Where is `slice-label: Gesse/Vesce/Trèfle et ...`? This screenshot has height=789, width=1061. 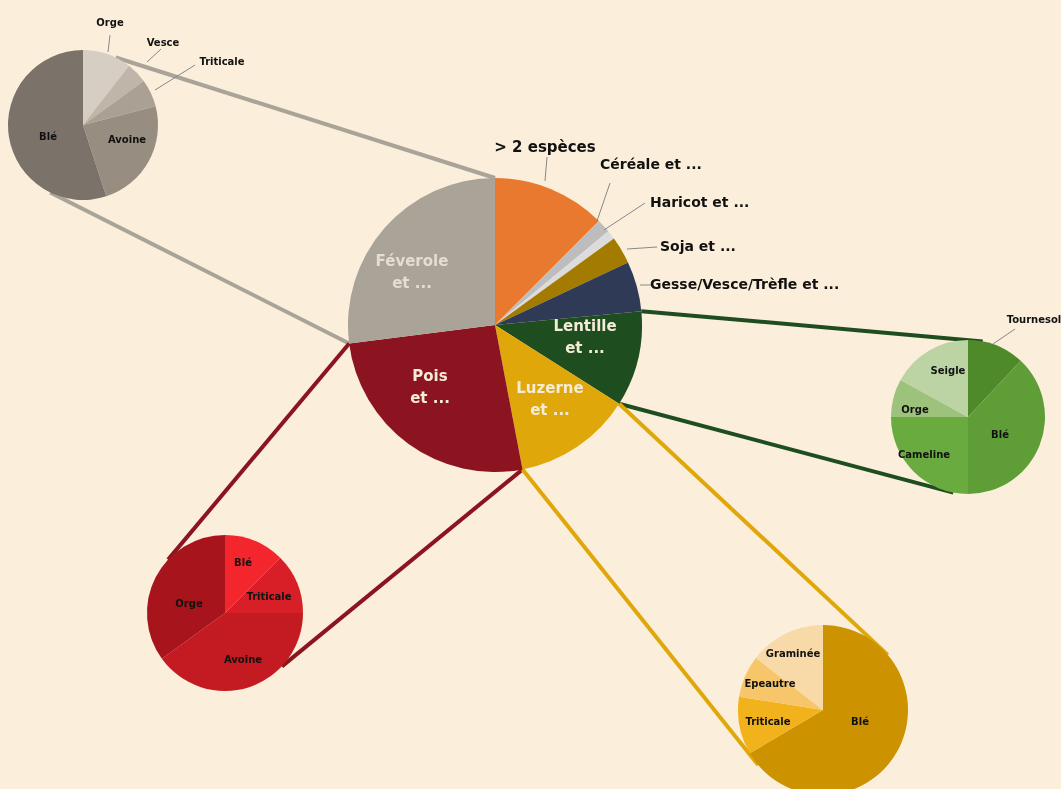
slice-label: Gesse/Vesce/Trèfle et ... is located at coordinates (745, 284).